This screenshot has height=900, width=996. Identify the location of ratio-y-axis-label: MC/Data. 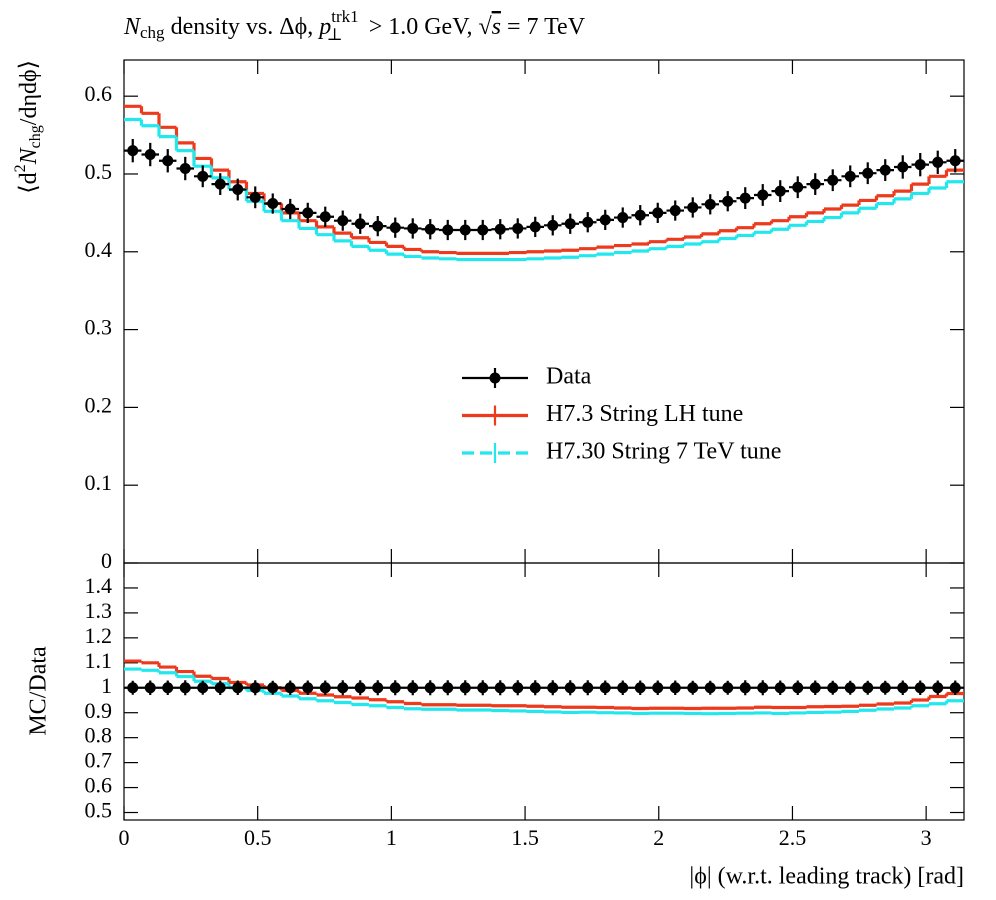
(39, 691).